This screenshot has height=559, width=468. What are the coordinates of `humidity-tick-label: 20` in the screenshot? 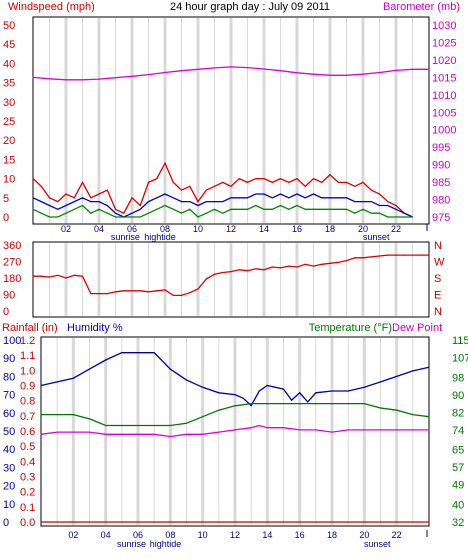 It's located at (9, 487).